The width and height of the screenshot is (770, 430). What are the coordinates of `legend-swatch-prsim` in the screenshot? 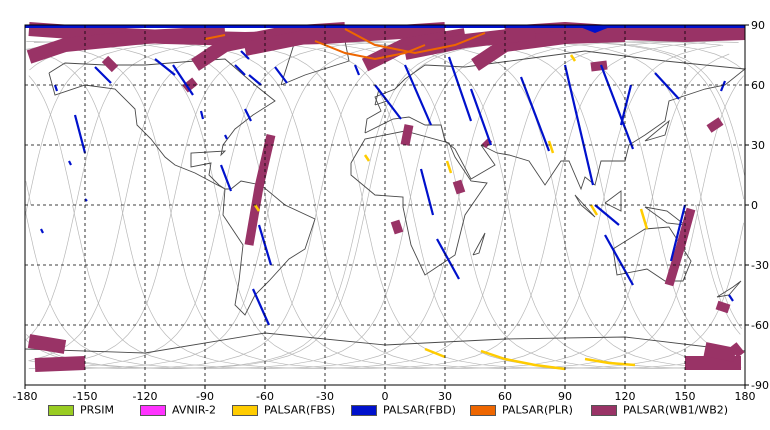 It's located at (61, 410).